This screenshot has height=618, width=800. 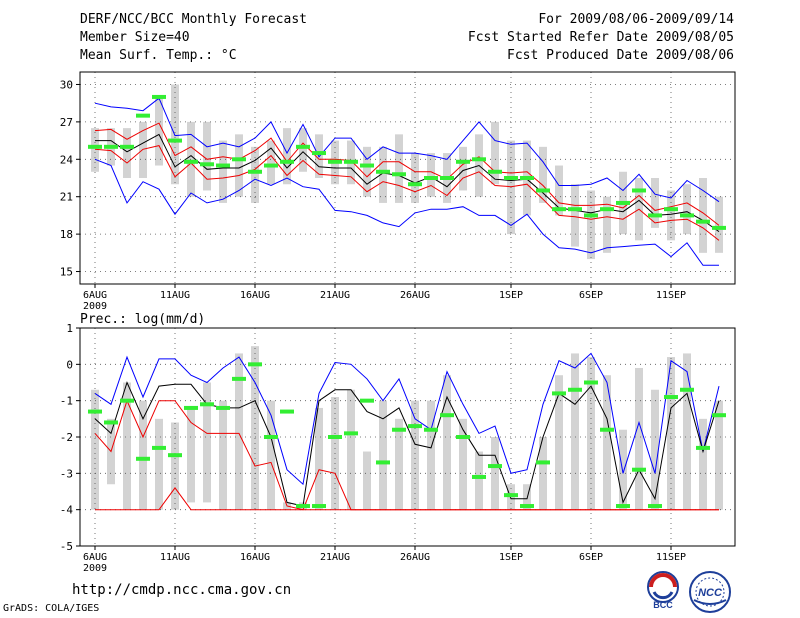 I want to click on x-tick-label: 1SEP, so click(x=511, y=295).